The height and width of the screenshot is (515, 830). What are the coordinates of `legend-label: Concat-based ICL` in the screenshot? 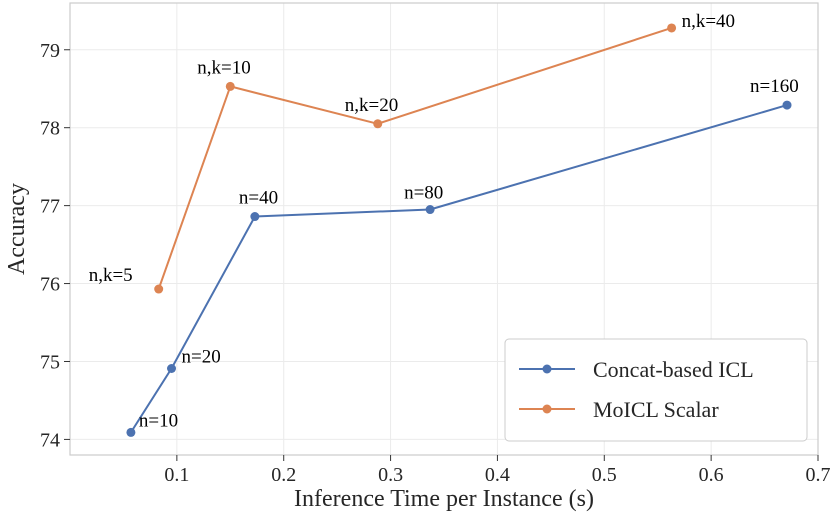 It's located at (673, 369).